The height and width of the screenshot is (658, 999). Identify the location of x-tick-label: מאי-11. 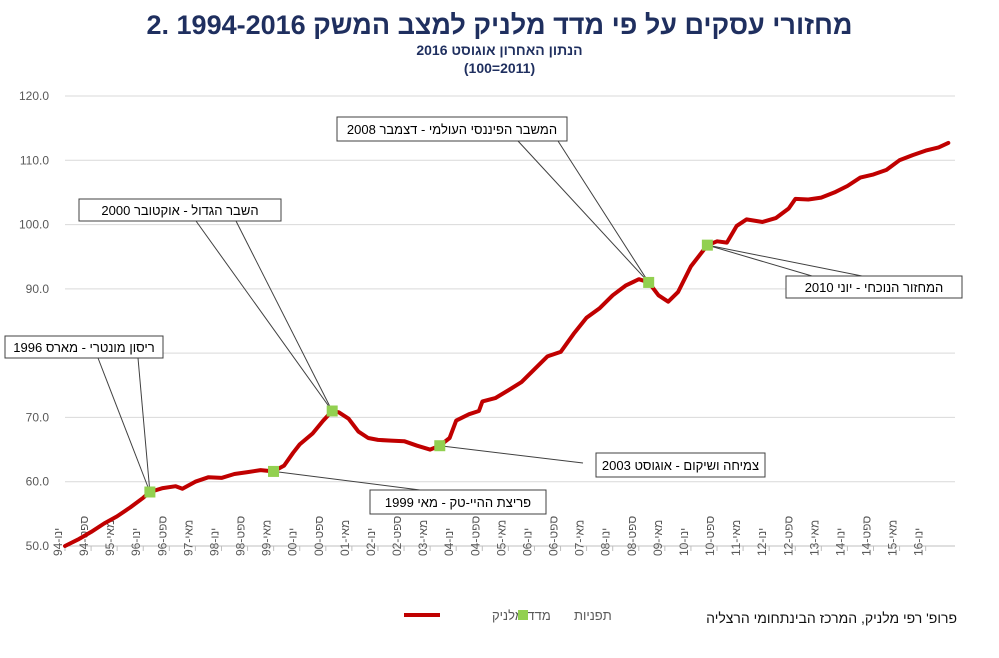
(736, 538).